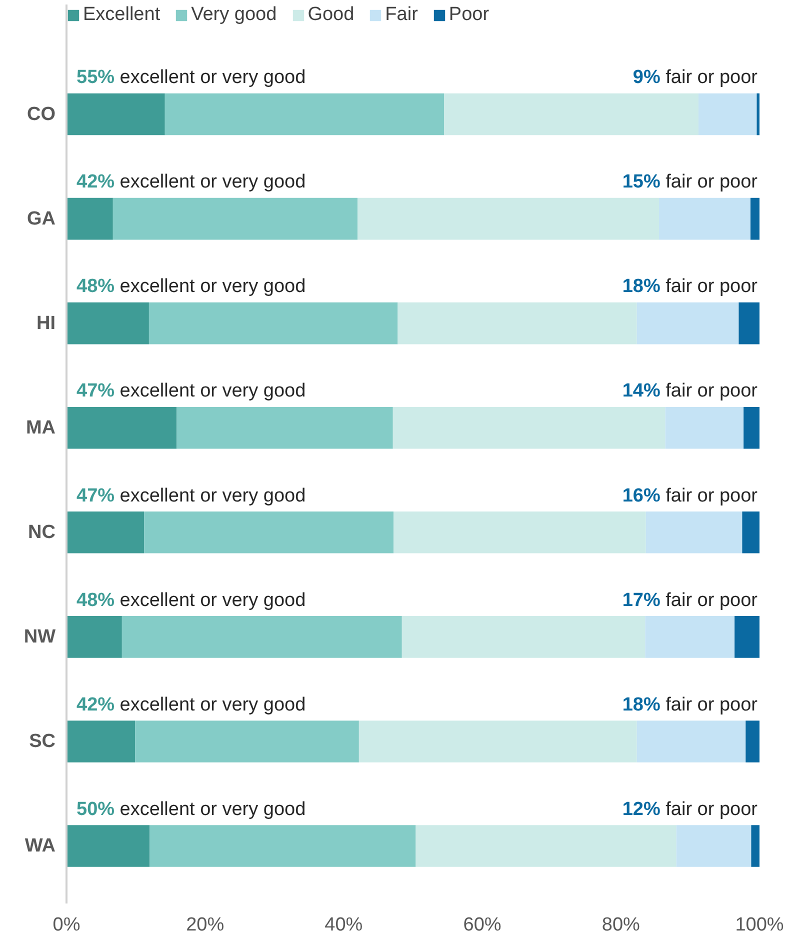 The width and height of the screenshot is (793, 943). I want to click on x-tick-label: 60%, so click(482, 925).